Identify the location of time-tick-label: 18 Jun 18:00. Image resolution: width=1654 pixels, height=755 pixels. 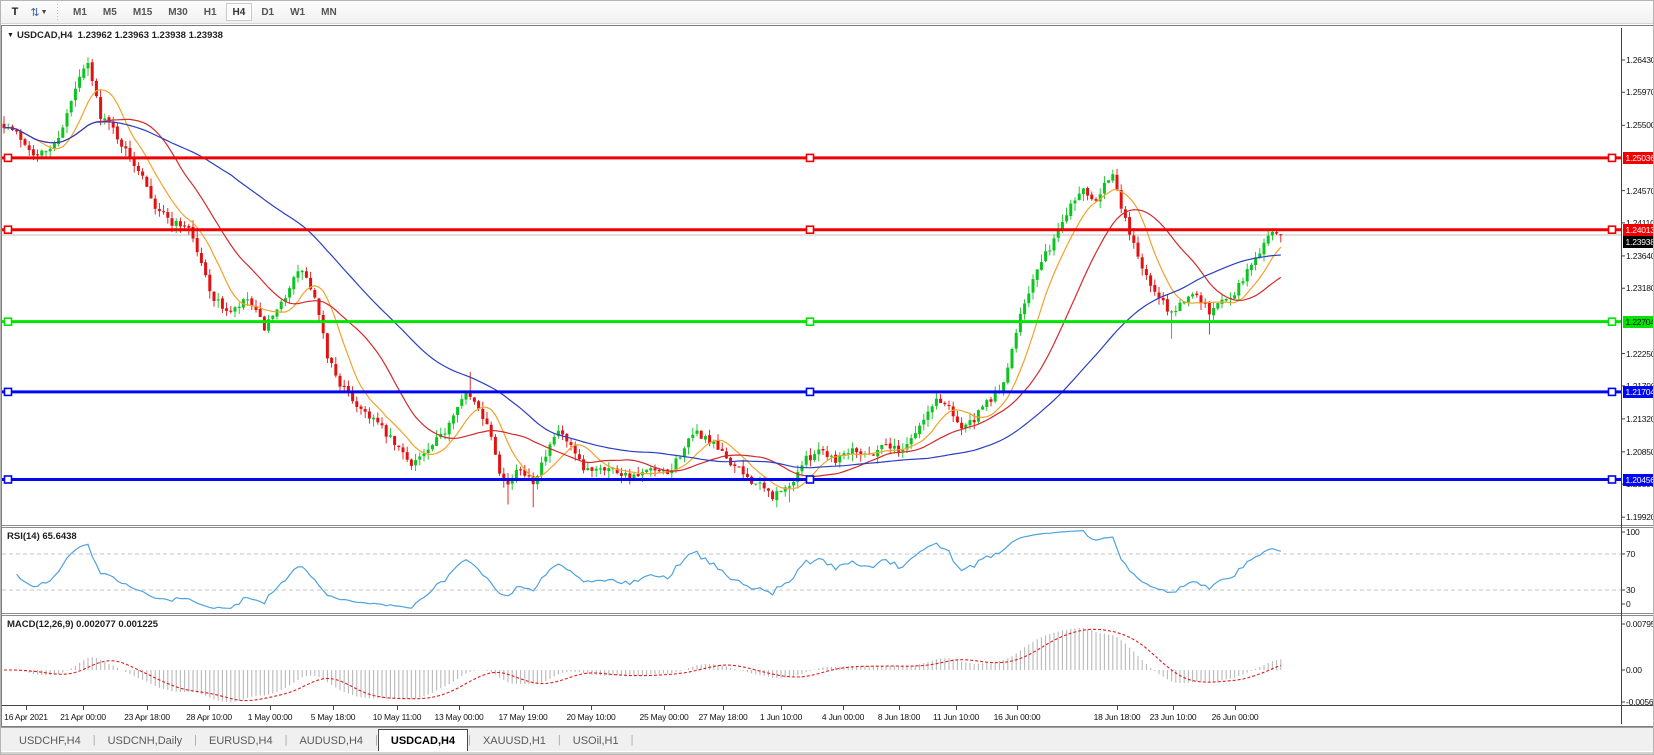
(1117, 717).